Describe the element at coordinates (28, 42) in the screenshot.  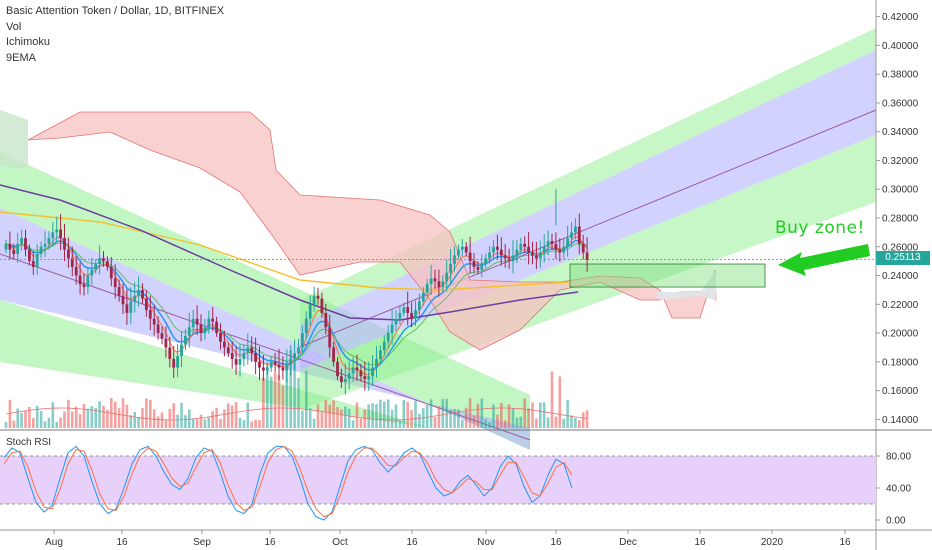
I see `indicator-ichimoku: Ichimoku` at that location.